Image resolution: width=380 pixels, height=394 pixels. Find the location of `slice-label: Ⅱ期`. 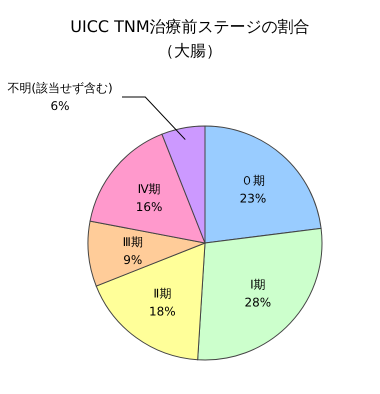

slice-label: Ⅱ期 is located at coordinates (162, 293).